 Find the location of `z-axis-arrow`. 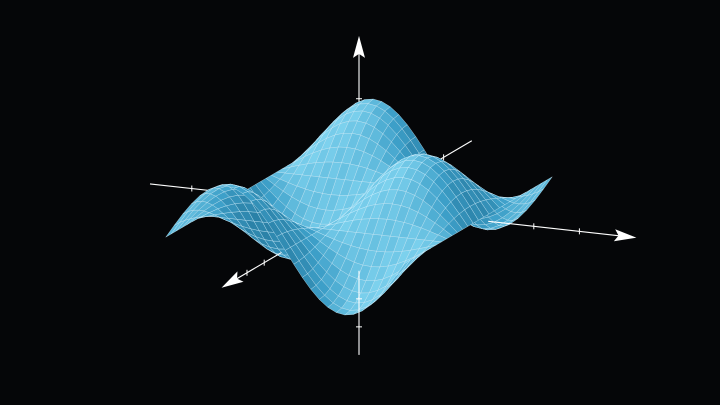

z-axis-arrow is located at coordinates (359, 46).